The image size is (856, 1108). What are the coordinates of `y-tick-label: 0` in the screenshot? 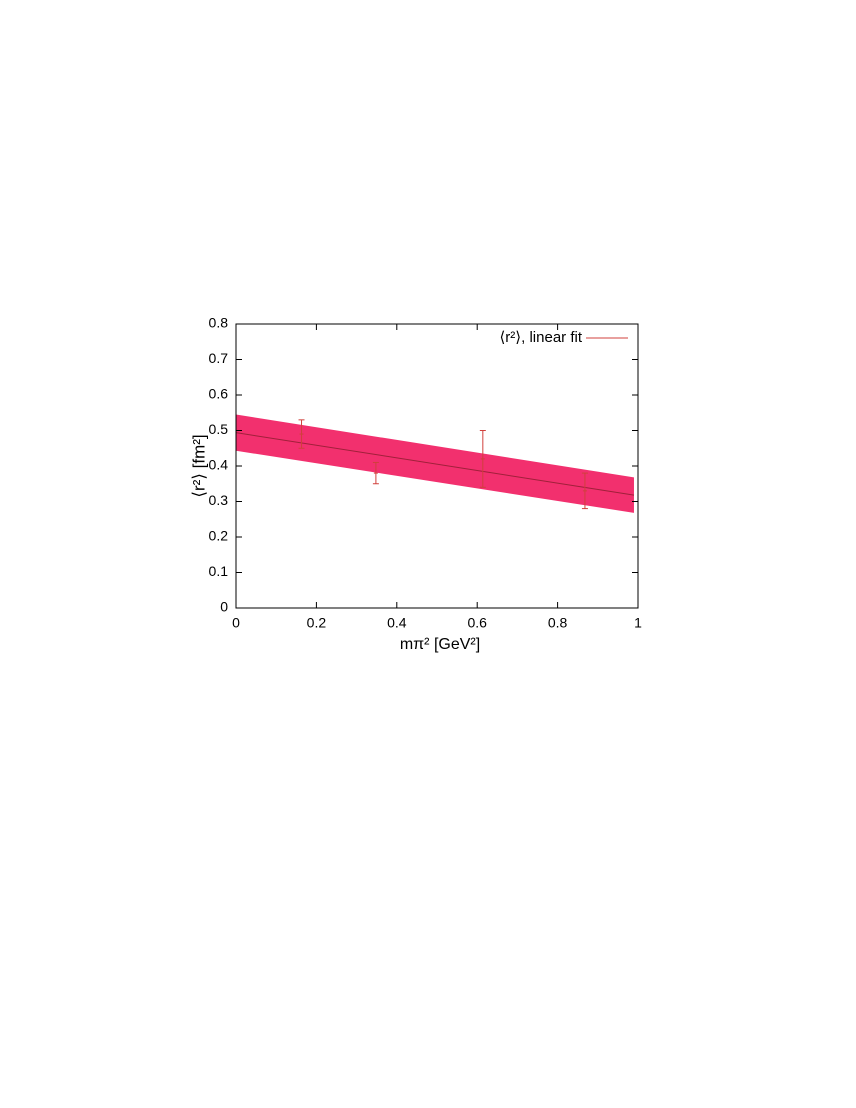 It's located at (224, 607).